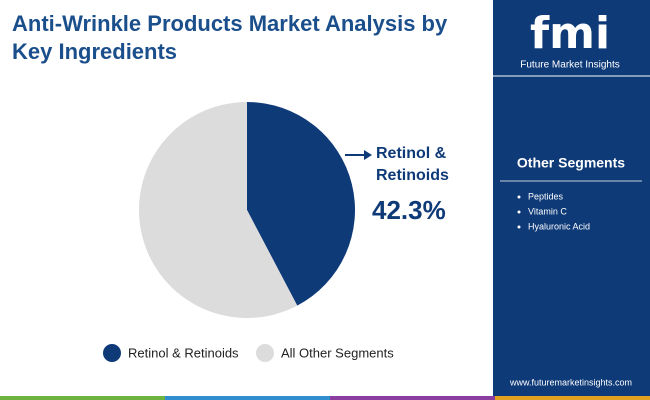 The image size is (650, 400). What do you see at coordinates (569, 65) in the screenshot?
I see `brand: Future Market Insights` at bounding box center [569, 65].